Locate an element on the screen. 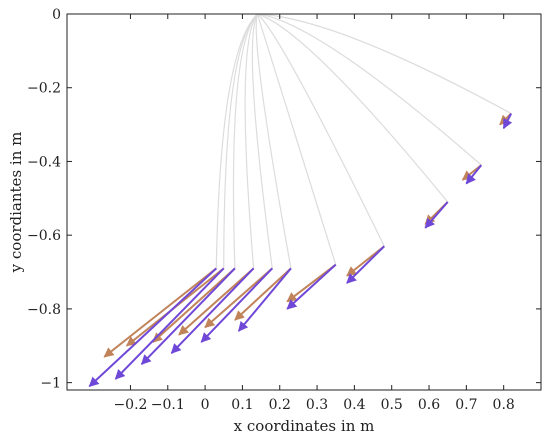 The height and width of the screenshot is (439, 550). x-tick-label: 0.8 is located at coordinates (504, 405).